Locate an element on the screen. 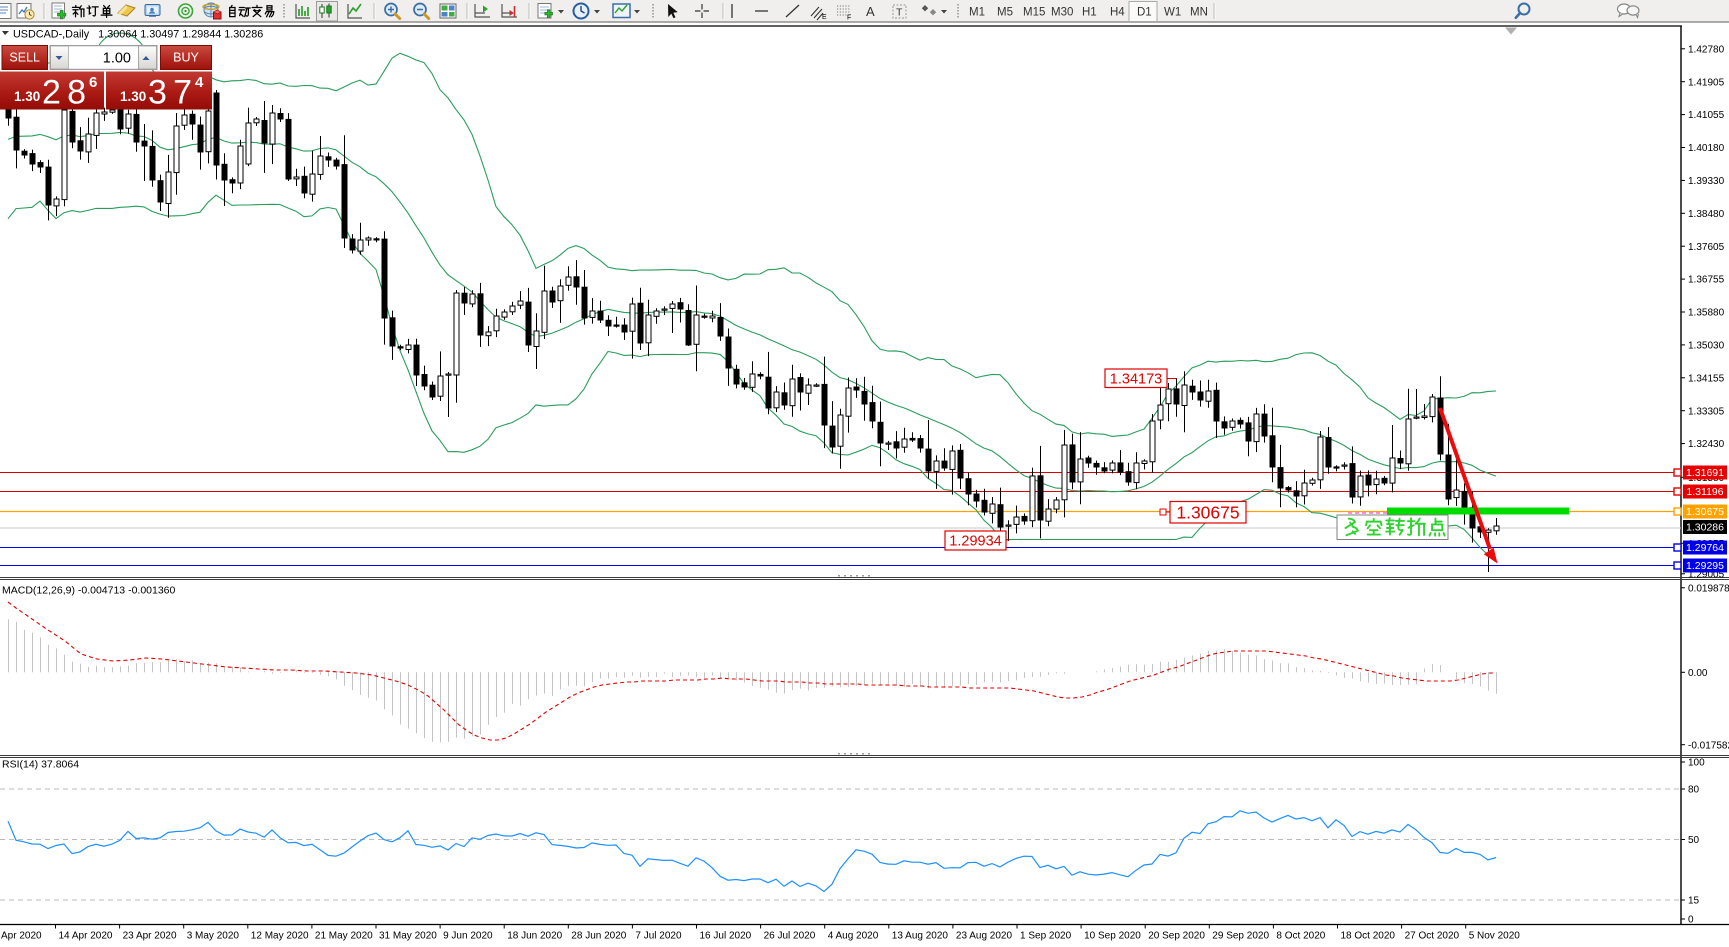 The height and width of the screenshot is (947, 1729). svg-text: 100 is located at coordinates (1696, 763).